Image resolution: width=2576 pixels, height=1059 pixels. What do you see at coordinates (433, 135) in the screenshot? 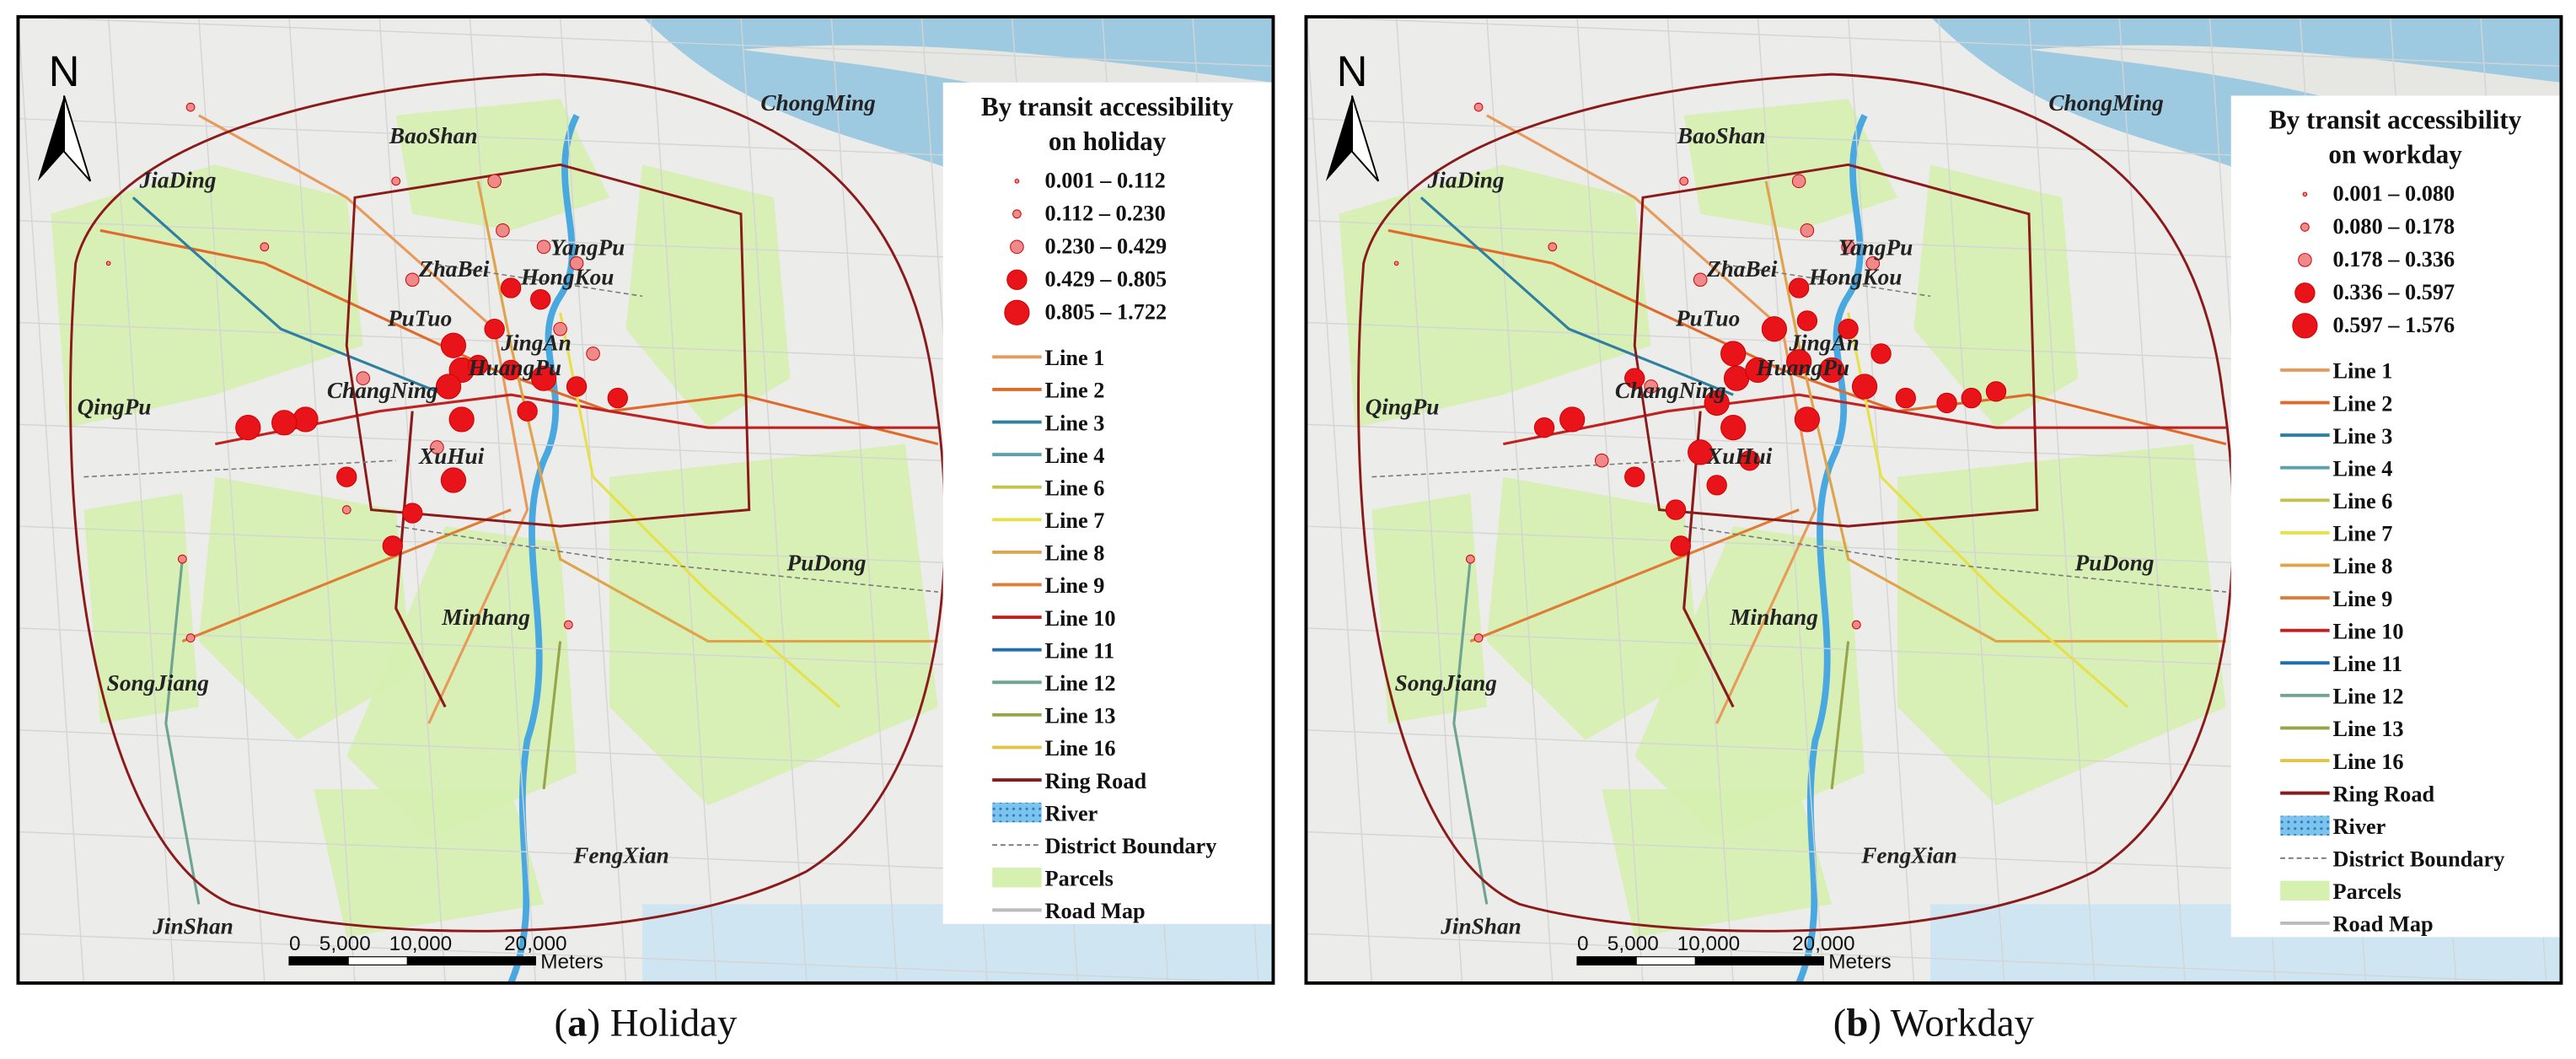
I see `district-label: BaoShan` at bounding box center [433, 135].